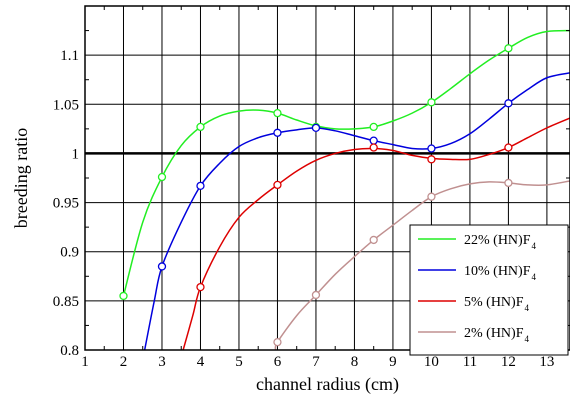  Describe the element at coordinates (69, 351) in the screenshot. I see `y-tick-label: 0.8` at that location.